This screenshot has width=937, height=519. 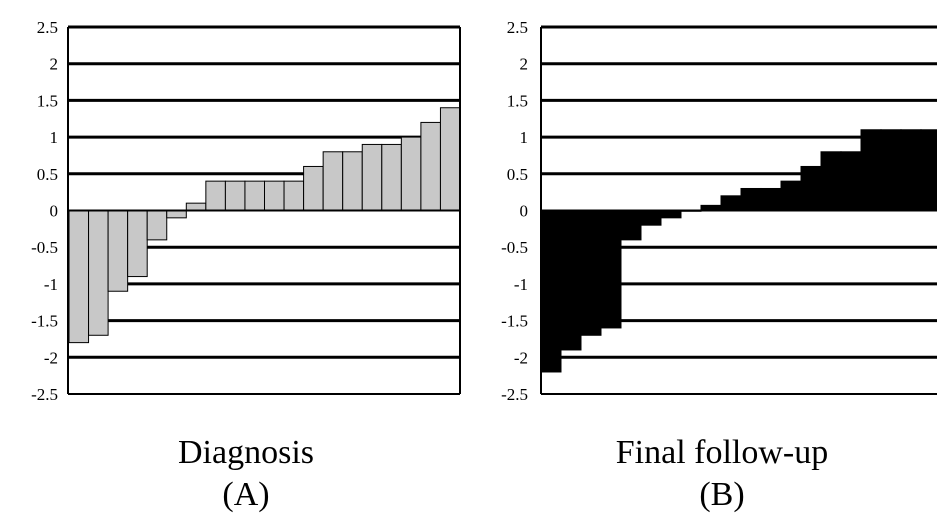 I want to click on chart-subtitle: (B), so click(x=721, y=494).